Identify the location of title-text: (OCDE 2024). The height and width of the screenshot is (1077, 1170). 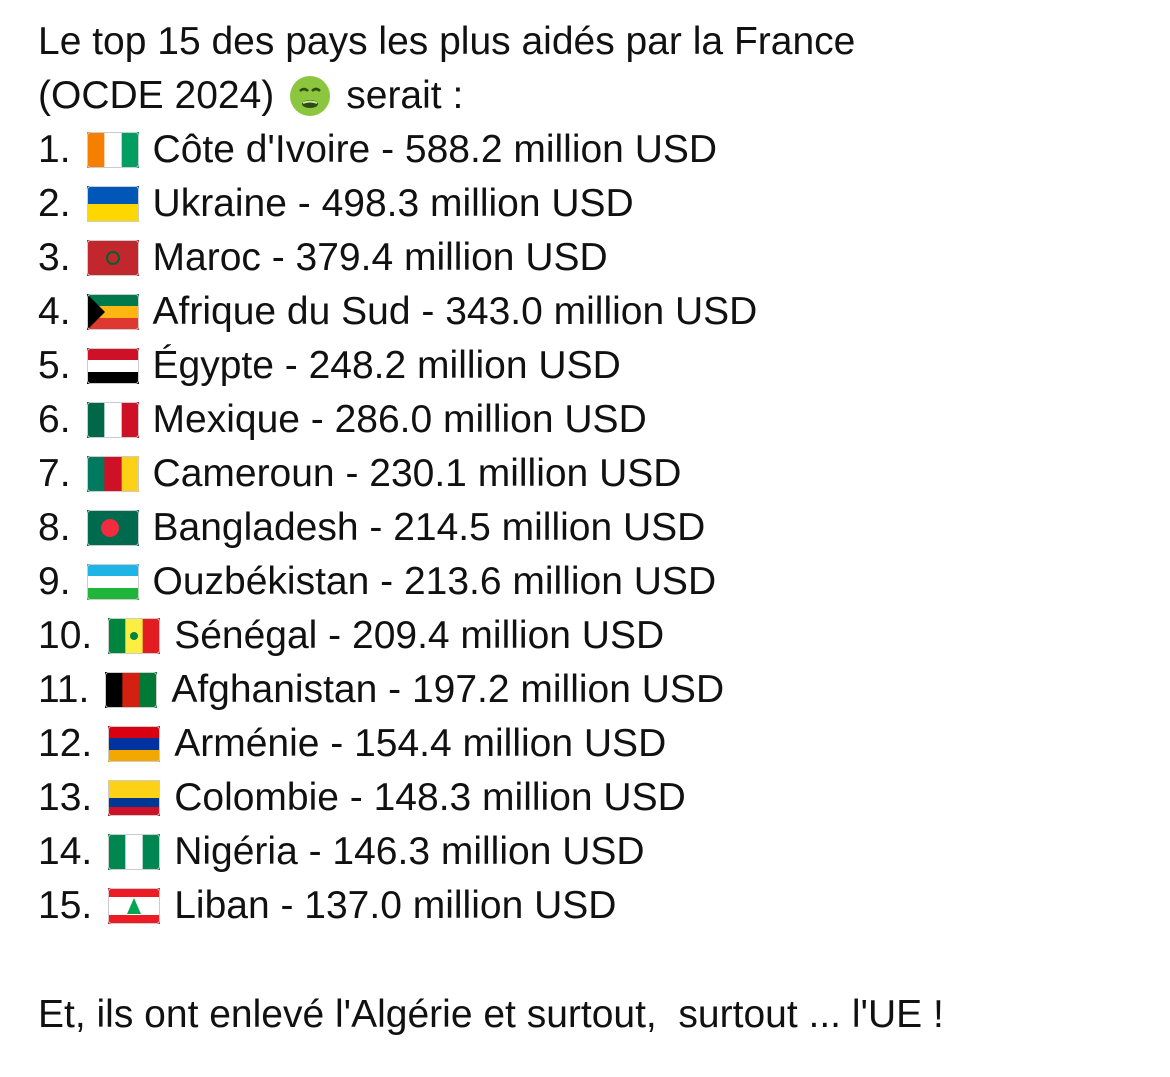
(156, 95).